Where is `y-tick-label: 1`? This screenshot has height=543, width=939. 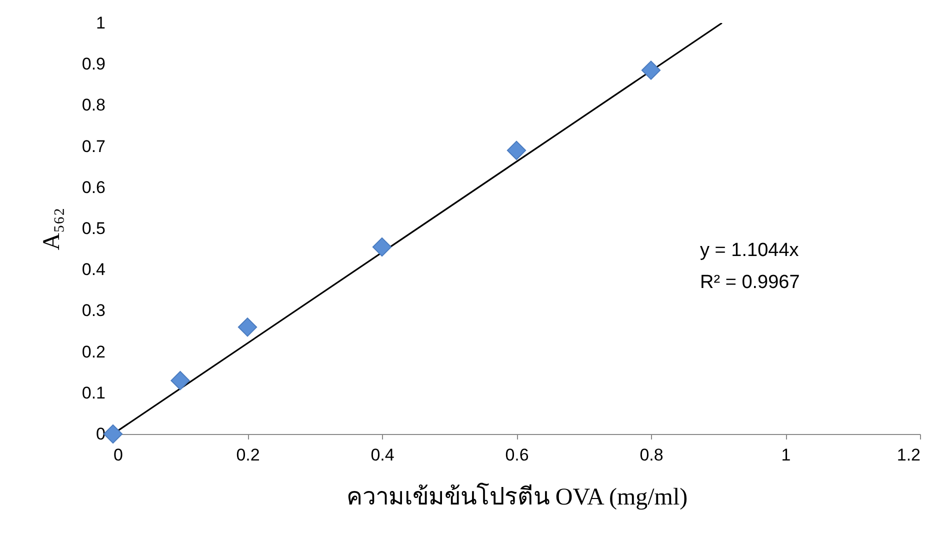
y-tick-label: 1 is located at coordinates (101, 23).